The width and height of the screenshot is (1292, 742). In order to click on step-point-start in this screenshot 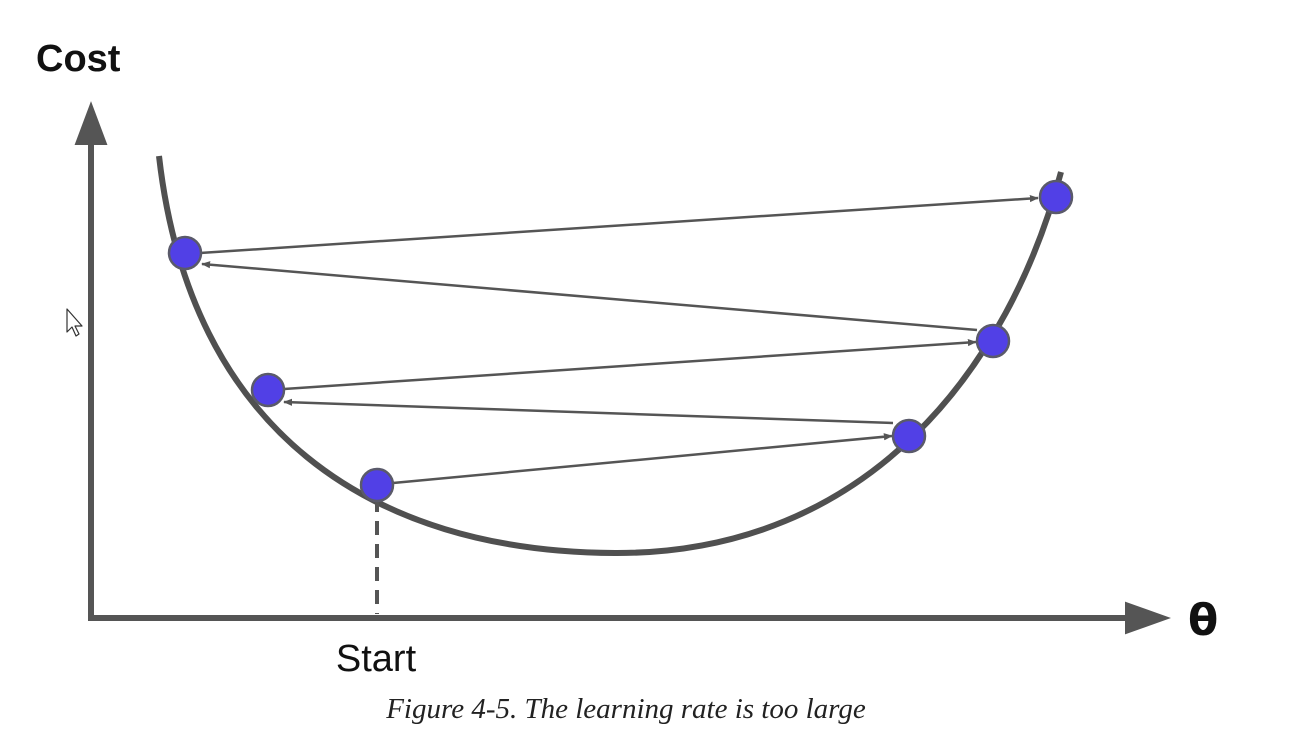, I will do `click(377, 485)`.